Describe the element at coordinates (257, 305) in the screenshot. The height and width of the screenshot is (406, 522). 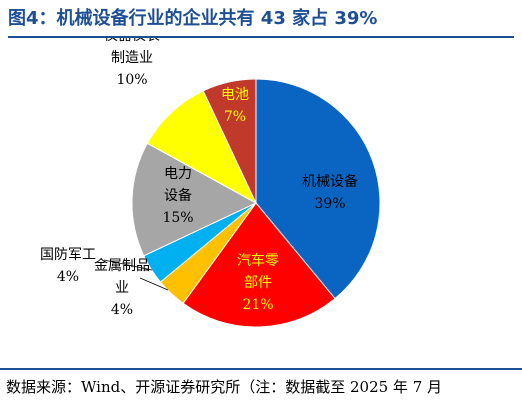
I see `slice-value-label: 21%` at that location.